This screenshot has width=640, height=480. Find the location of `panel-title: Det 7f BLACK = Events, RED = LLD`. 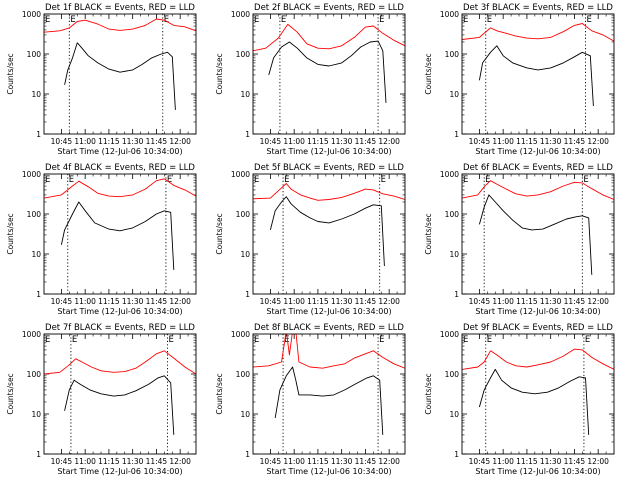

panel-title: Det 7f BLACK = Events, RED = LLD is located at coordinates (120, 328).